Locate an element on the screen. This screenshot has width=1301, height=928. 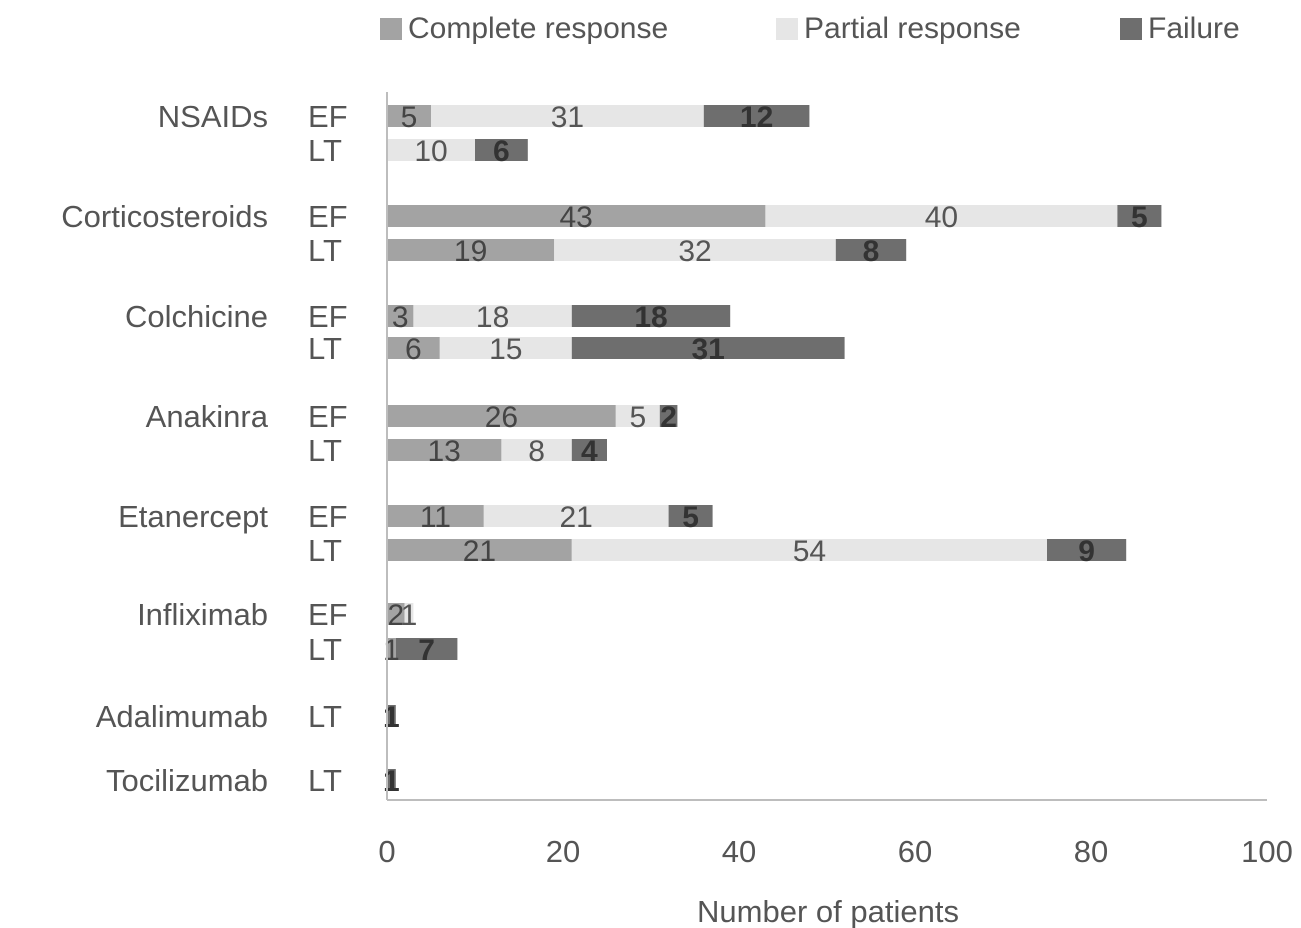
legend-swatch-complete-response is located at coordinates (391, 29).